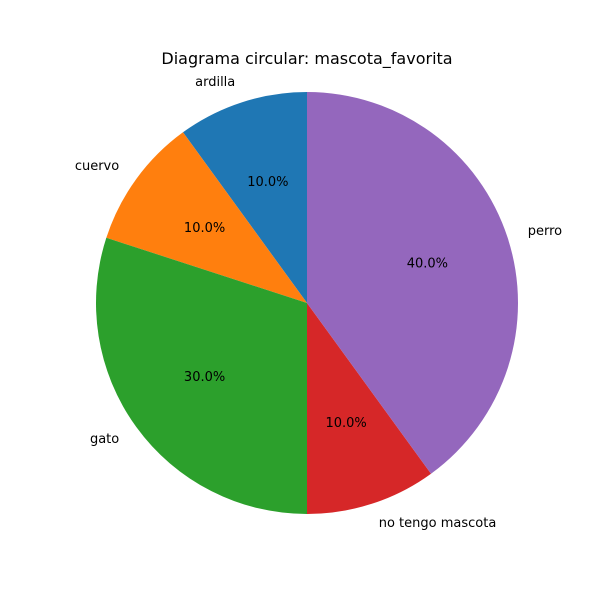 This screenshot has height=600, width=600. I want to click on pie-slice-cuervo, so click(206, 217).